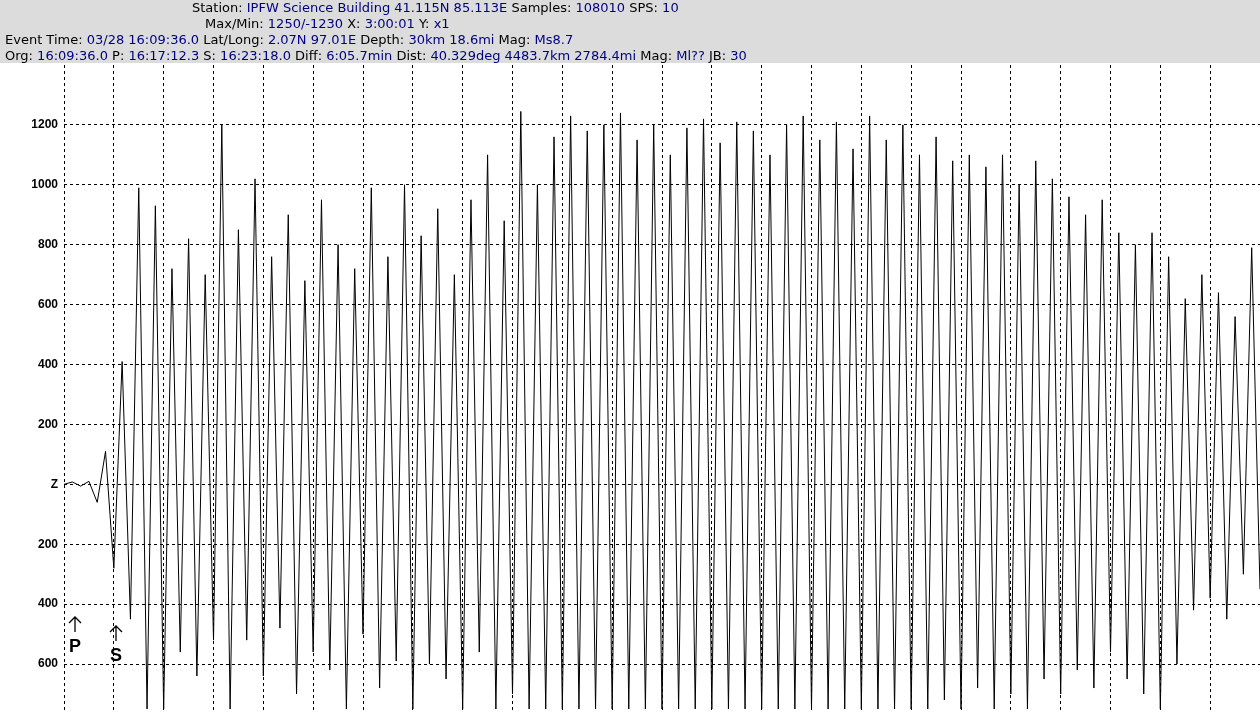 The width and height of the screenshot is (1260, 712). I want to click on text: Org: 16:09:36.0 P: 16:17:12.3 S: 16:23:18.0 Diff: 6:05.7min Dist: 40.329deg 4483.7km 2784.4mi Mag: Ml?? JB: 30, so click(376, 55).